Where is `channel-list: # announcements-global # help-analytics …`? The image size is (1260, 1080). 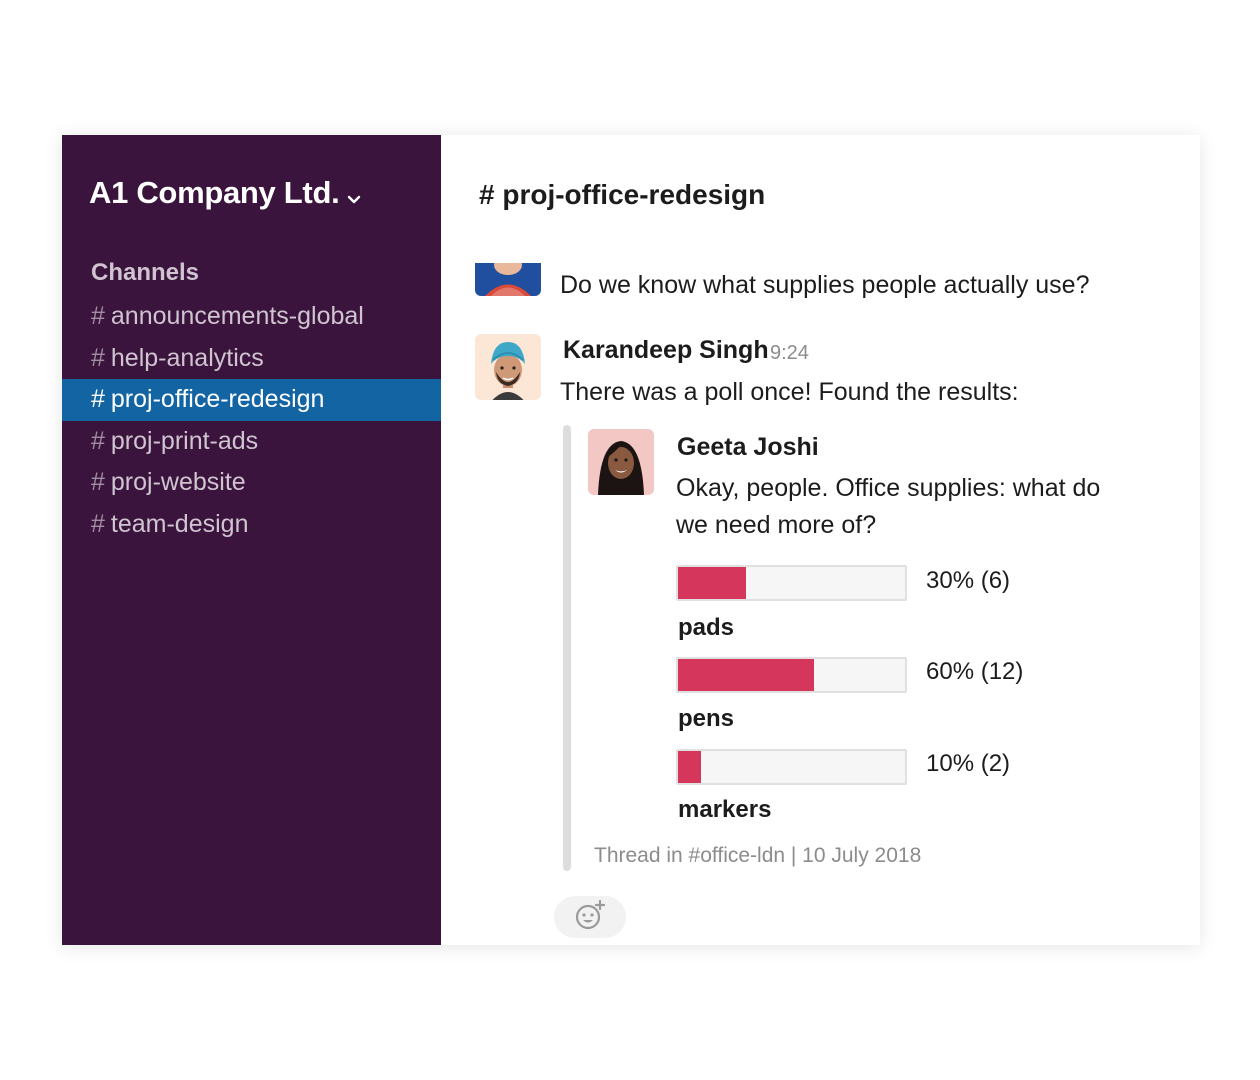 channel-list: # announcements-global # help-analytics … is located at coordinates (251, 420).